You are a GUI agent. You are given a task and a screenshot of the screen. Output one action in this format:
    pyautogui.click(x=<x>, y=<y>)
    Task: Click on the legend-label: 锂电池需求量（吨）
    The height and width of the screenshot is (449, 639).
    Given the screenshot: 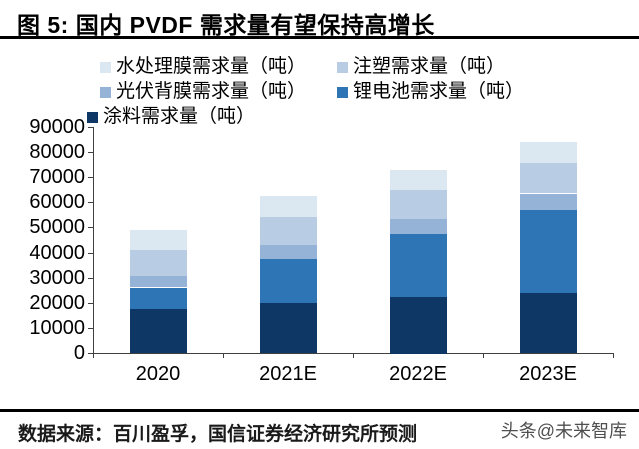 What is the action you would take?
    pyautogui.click(x=439, y=91)
    